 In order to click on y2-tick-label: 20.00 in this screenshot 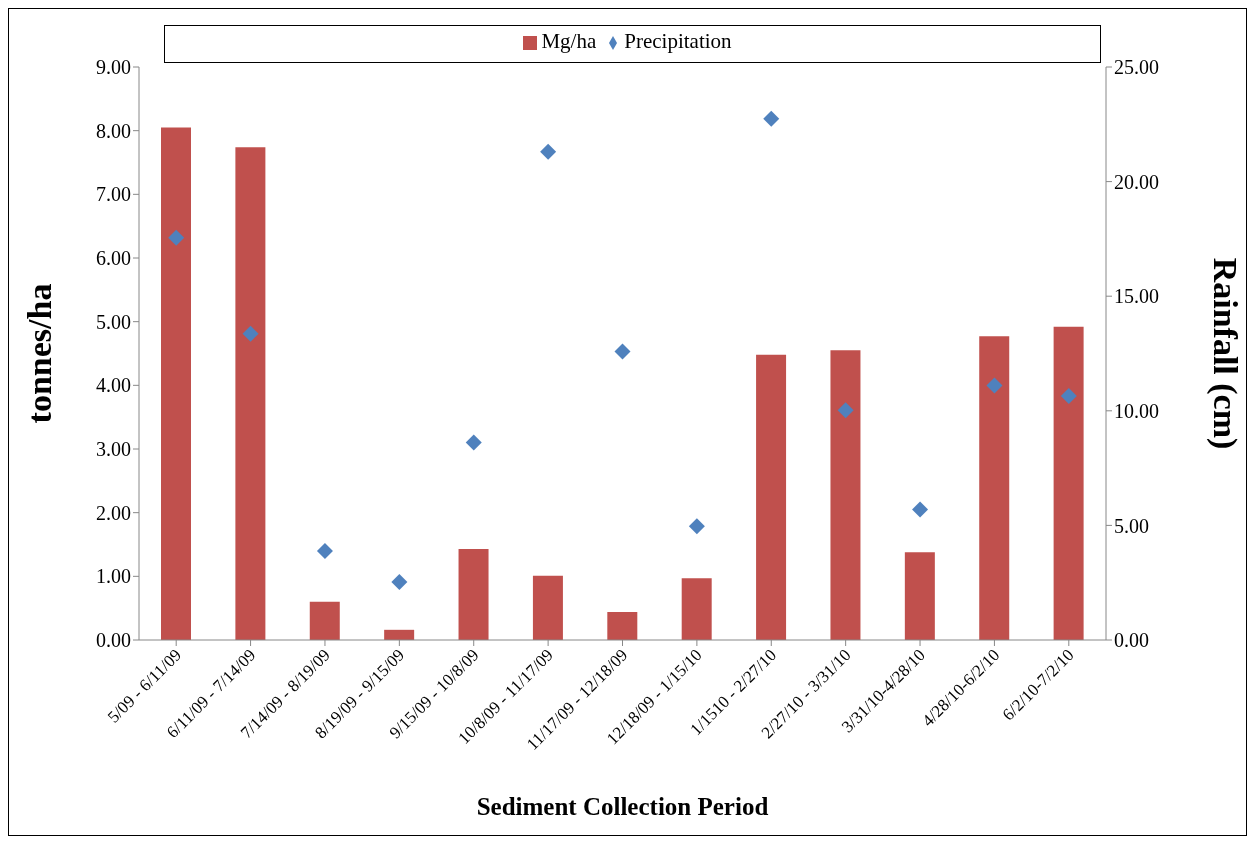, I will do `click(1136, 181)`.